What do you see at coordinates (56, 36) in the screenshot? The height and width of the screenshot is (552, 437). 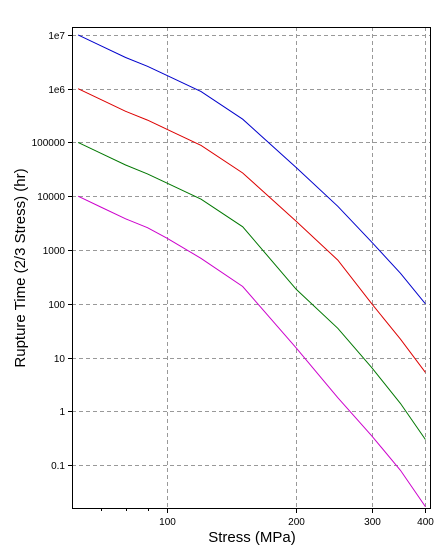 I see `y-tick-label-8: 1e7` at bounding box center [56, 36].